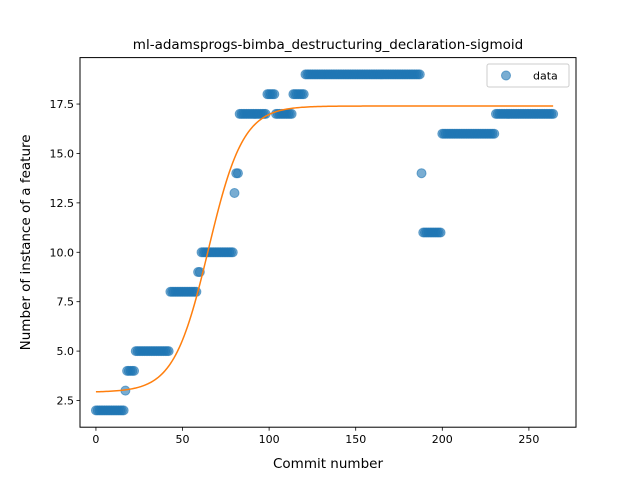 The image size is (640, 480). I want to click on x-tick-label: 200, so click(442, 439).